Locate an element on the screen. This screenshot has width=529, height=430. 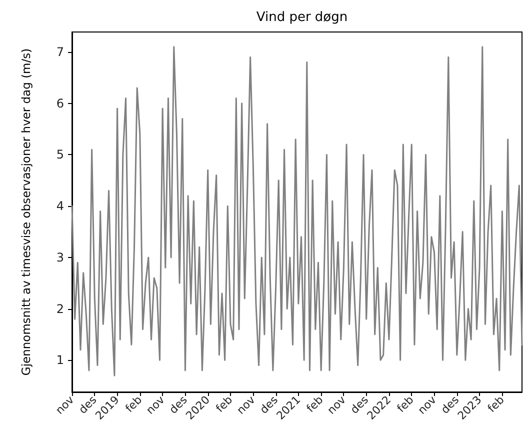
y-tick-label: 4 is located at coordinates (60, 206).